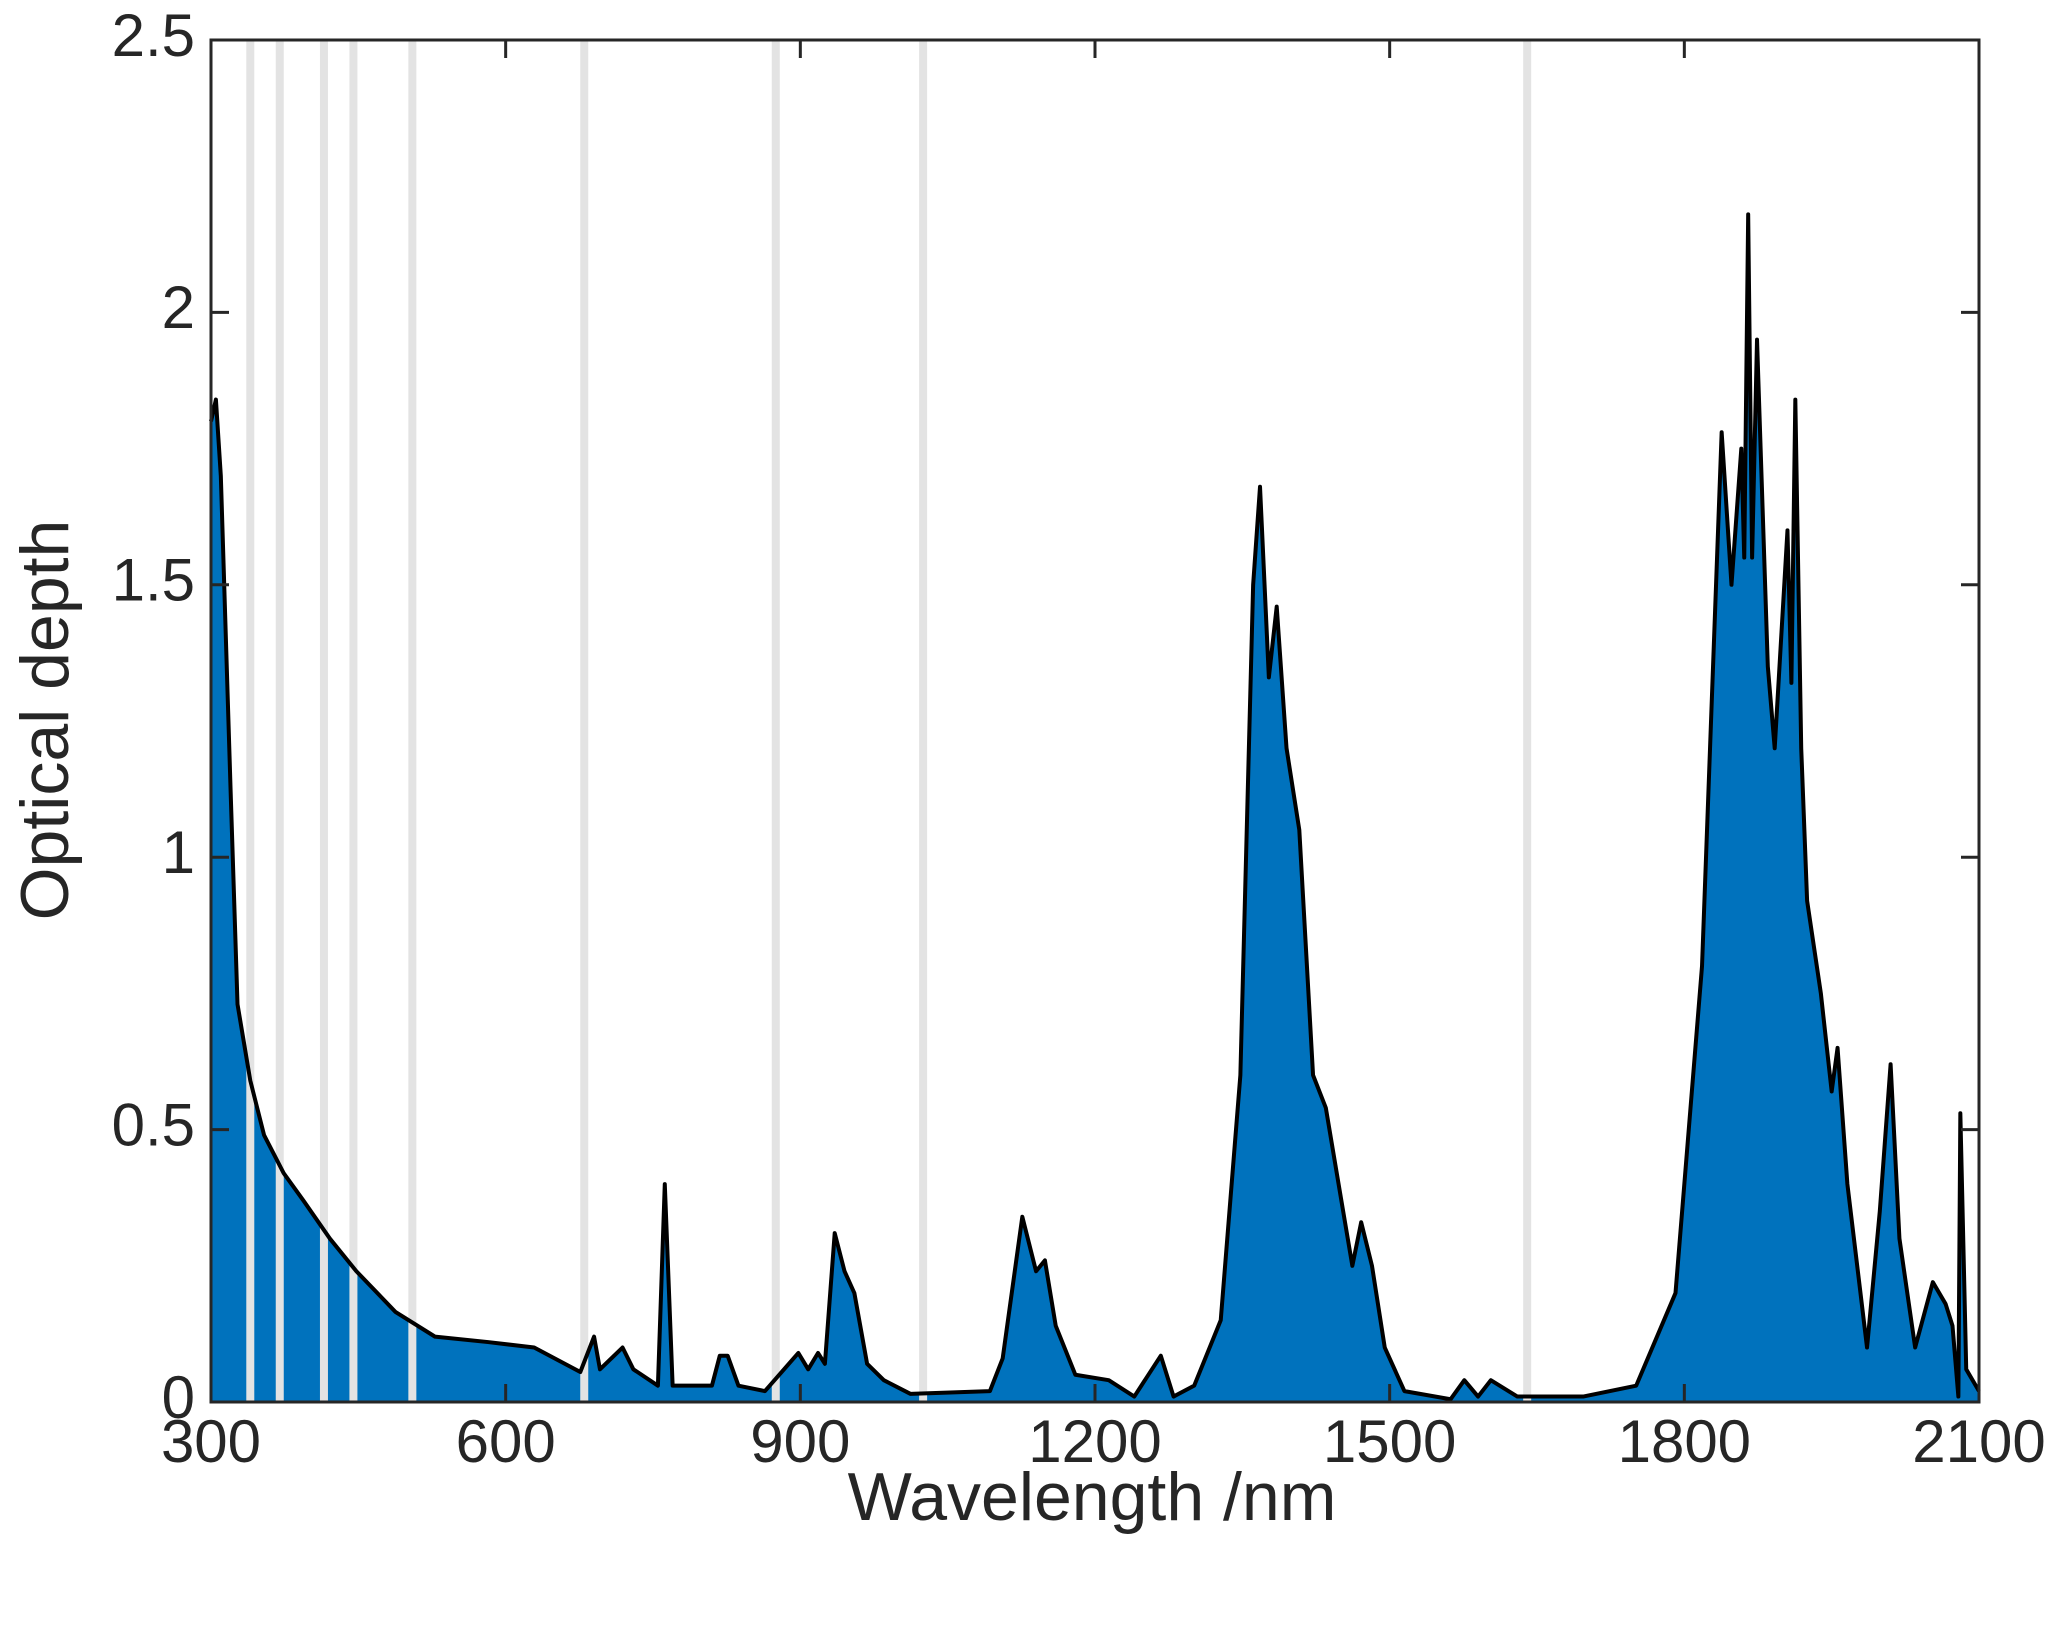 The width and height of the screenshot is (2067, 1626). What do you see at coordinates (178, 852) in the screenshot?
I see `y-tick-label: 1` at bounding box center [178, 852].